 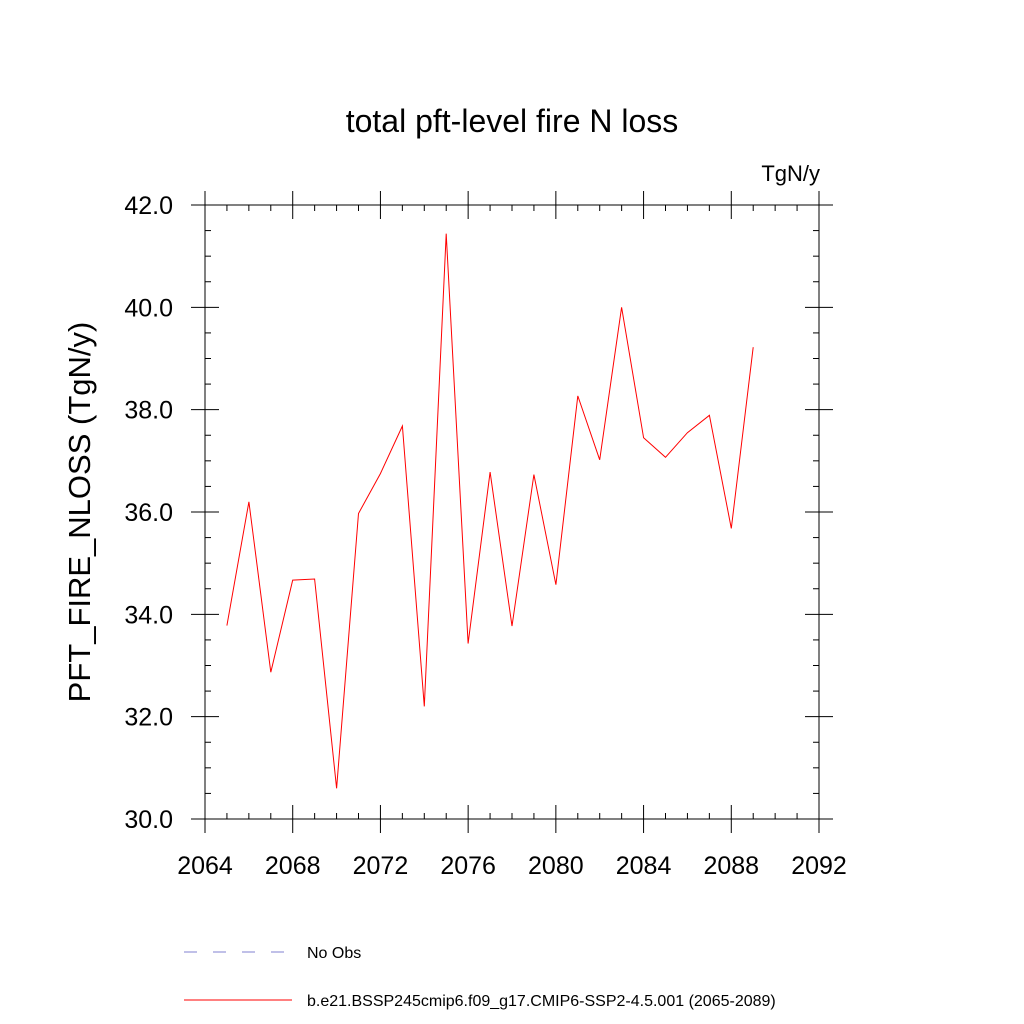 What do you see at coordinates (556, 866) in the screenshot?
I see `x-tick-label: 2080` at bounding box center [556, 866].